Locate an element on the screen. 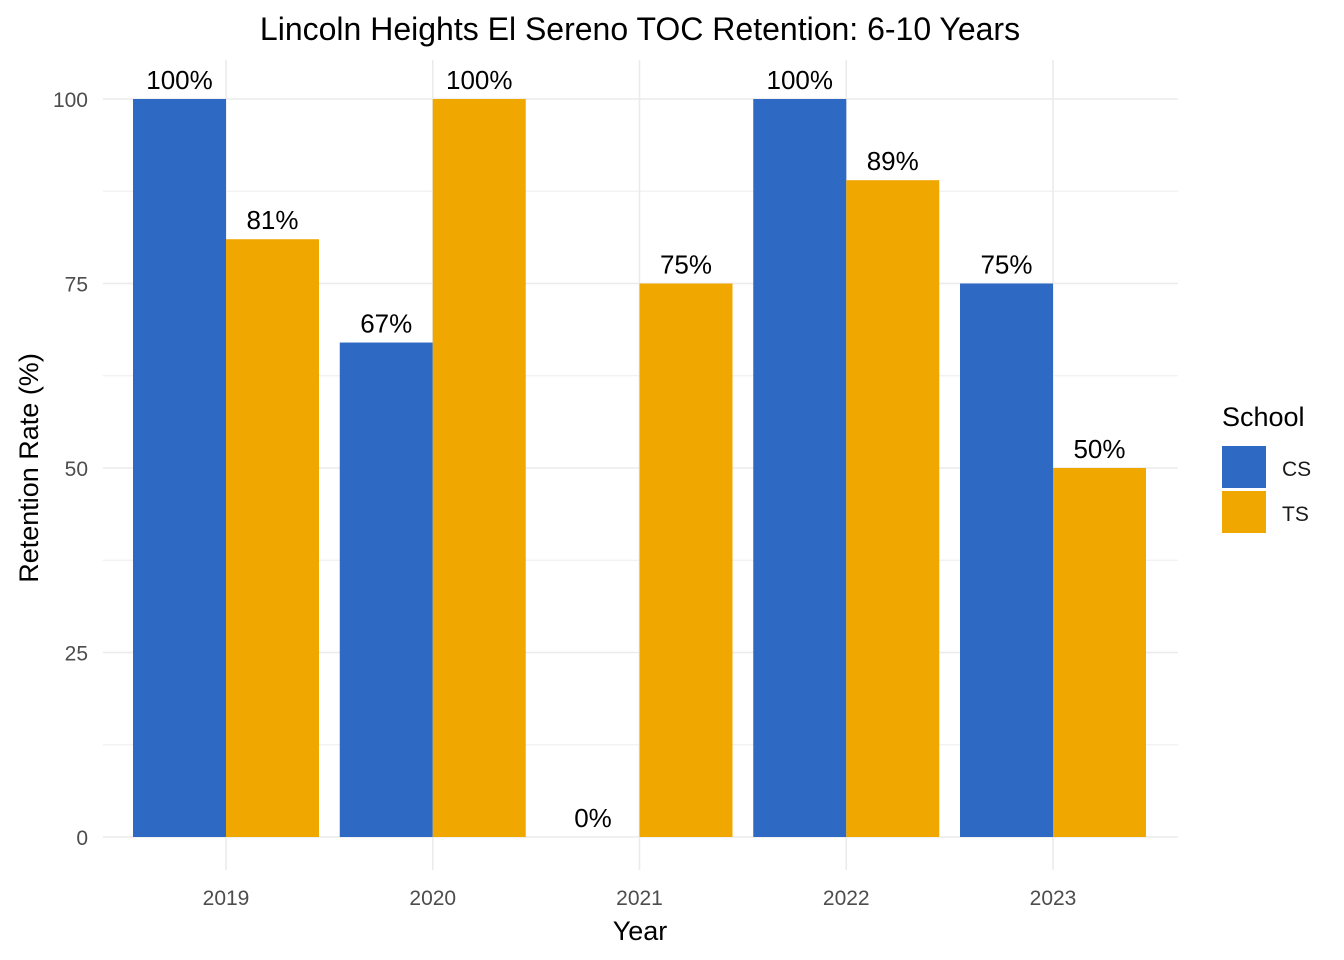 This screenshot has height=960, width=1344. bar-label-ts-2022: 89% is located at coordinates (893, 161).